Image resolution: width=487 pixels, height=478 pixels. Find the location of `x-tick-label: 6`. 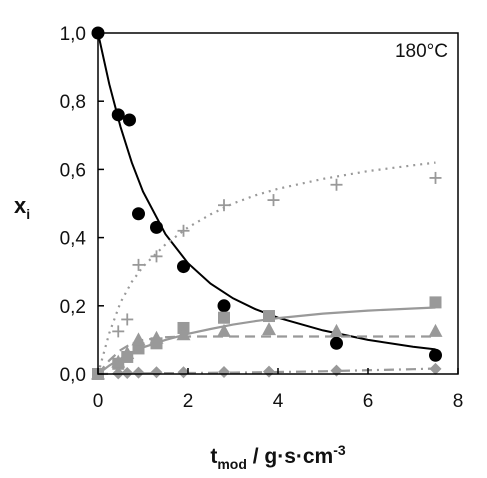

x-tick-label: 6 is located at coordinates (368, 401).